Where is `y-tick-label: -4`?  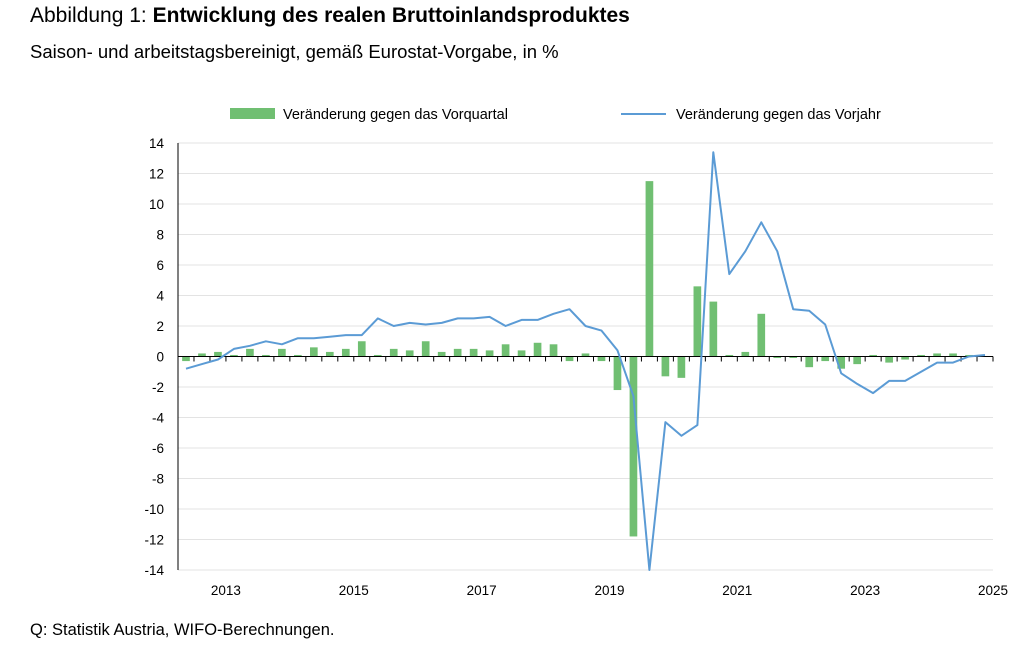
y-tick-label: -4 is located at coordinates (158, 418).